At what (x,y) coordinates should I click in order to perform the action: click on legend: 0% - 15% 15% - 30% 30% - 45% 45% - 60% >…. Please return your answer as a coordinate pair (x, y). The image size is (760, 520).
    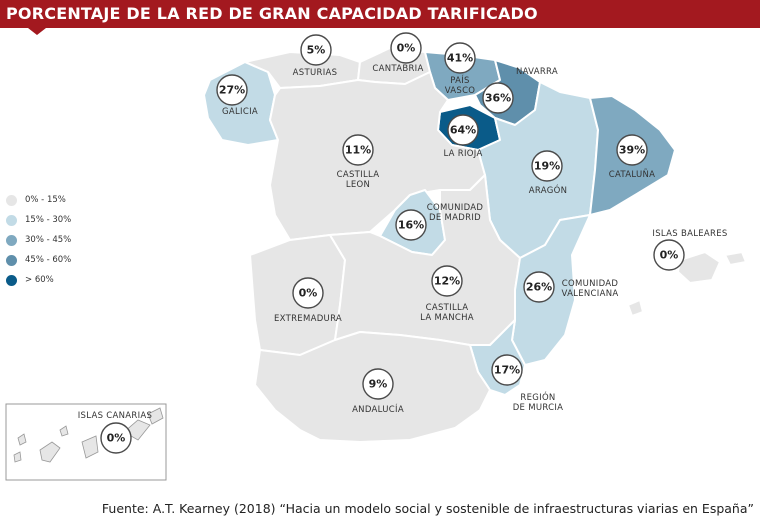
    Looking at the image, I should click on (38, 240).